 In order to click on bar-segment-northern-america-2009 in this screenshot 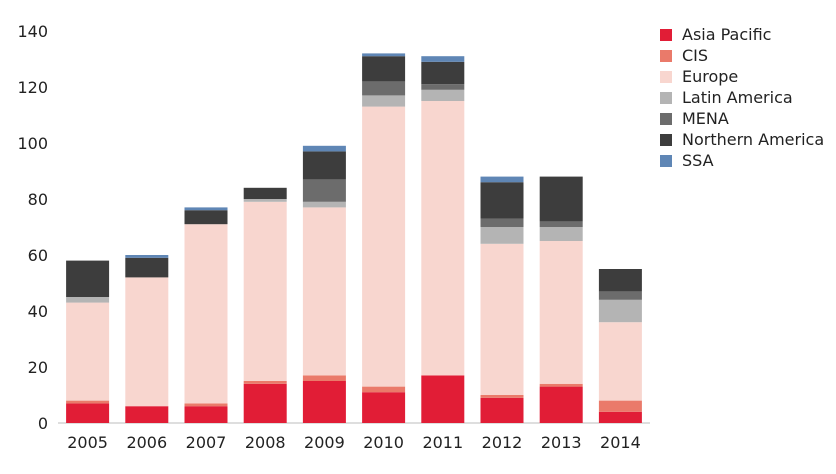, I will do `click(324, 165)`.